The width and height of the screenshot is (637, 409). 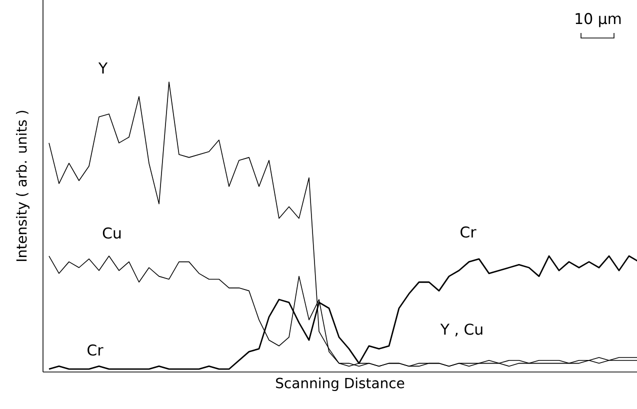 What do you see at coordinates (461, 330) in the screenshot?
I see `annotation: Y , Cu` at bounding box center [461, 330].